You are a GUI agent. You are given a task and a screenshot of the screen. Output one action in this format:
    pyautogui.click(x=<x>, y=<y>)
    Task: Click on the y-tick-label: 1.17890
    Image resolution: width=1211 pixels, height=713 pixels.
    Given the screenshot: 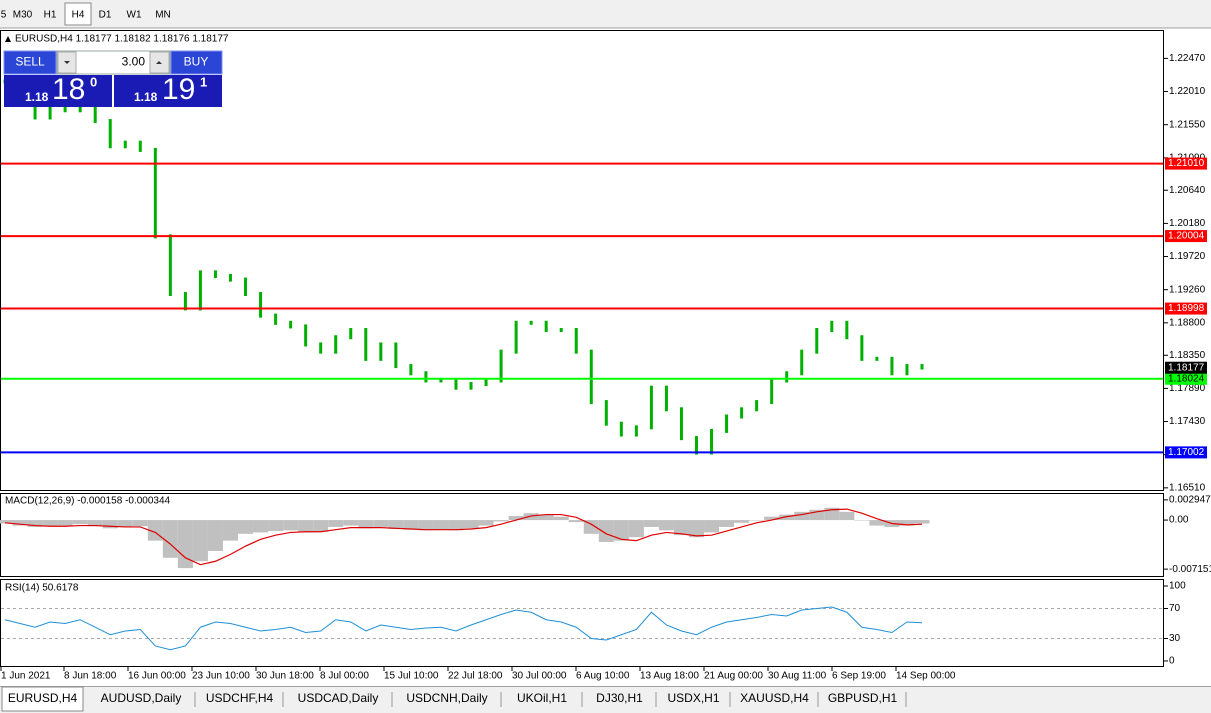 What is the action you would take?
    pyautogui.click(x=1187, y=388)
    